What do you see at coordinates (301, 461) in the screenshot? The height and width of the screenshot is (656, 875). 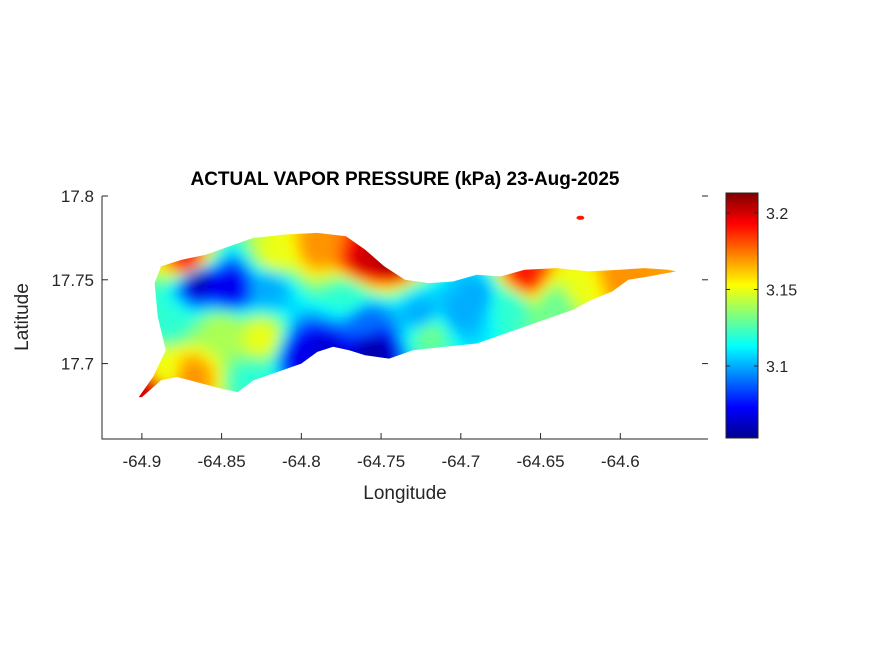 I see `x-tick-label: -64.8` at bounding box center [301, 461].